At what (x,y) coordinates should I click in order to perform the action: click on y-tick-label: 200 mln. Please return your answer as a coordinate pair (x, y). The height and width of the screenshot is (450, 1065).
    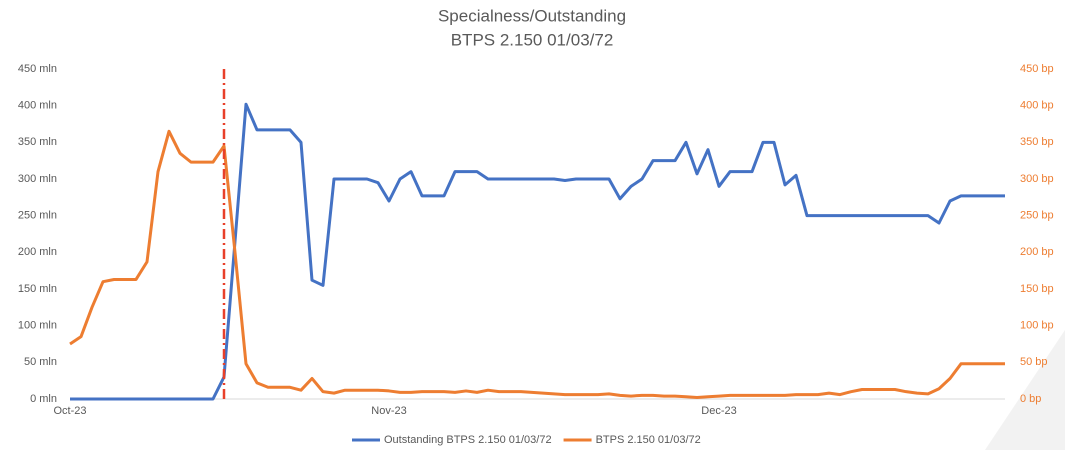
    Looking at the image, I should click on (37, 252).